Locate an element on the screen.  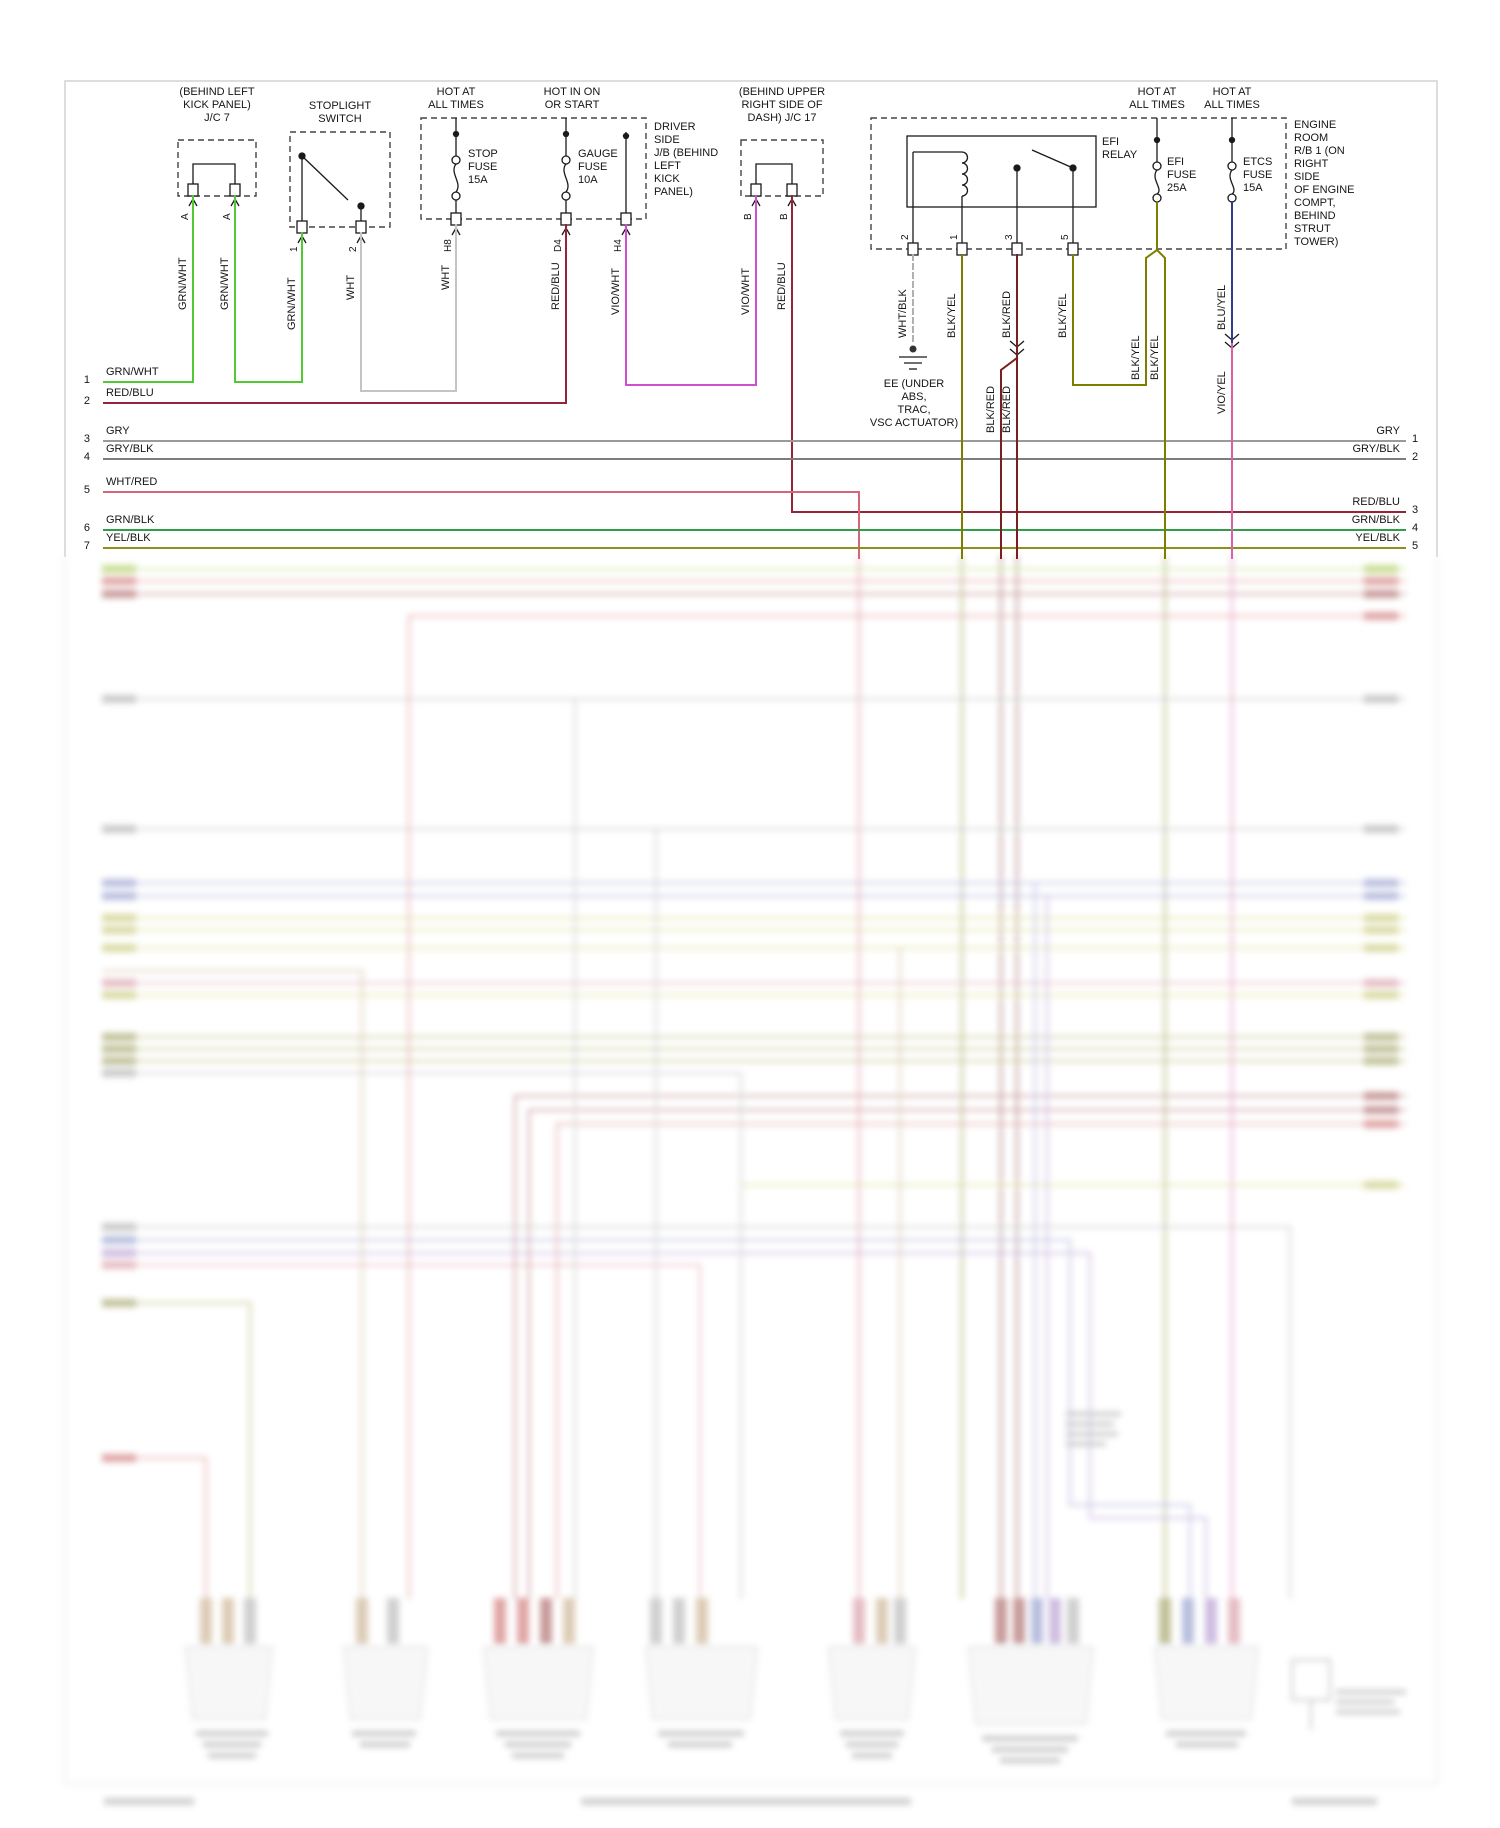
wire-label-blkred-a: BLK/RED is located at coordinates (1007, 314).